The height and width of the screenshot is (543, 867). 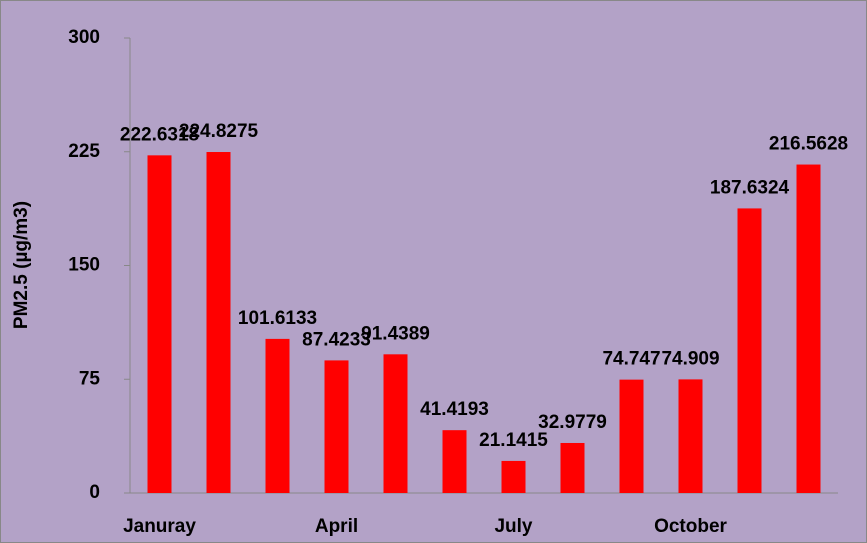 What do you see at coordinates (84, 151) in the screenshot?
I see `y-tick-label: 225` at bounding box center [84, 151].